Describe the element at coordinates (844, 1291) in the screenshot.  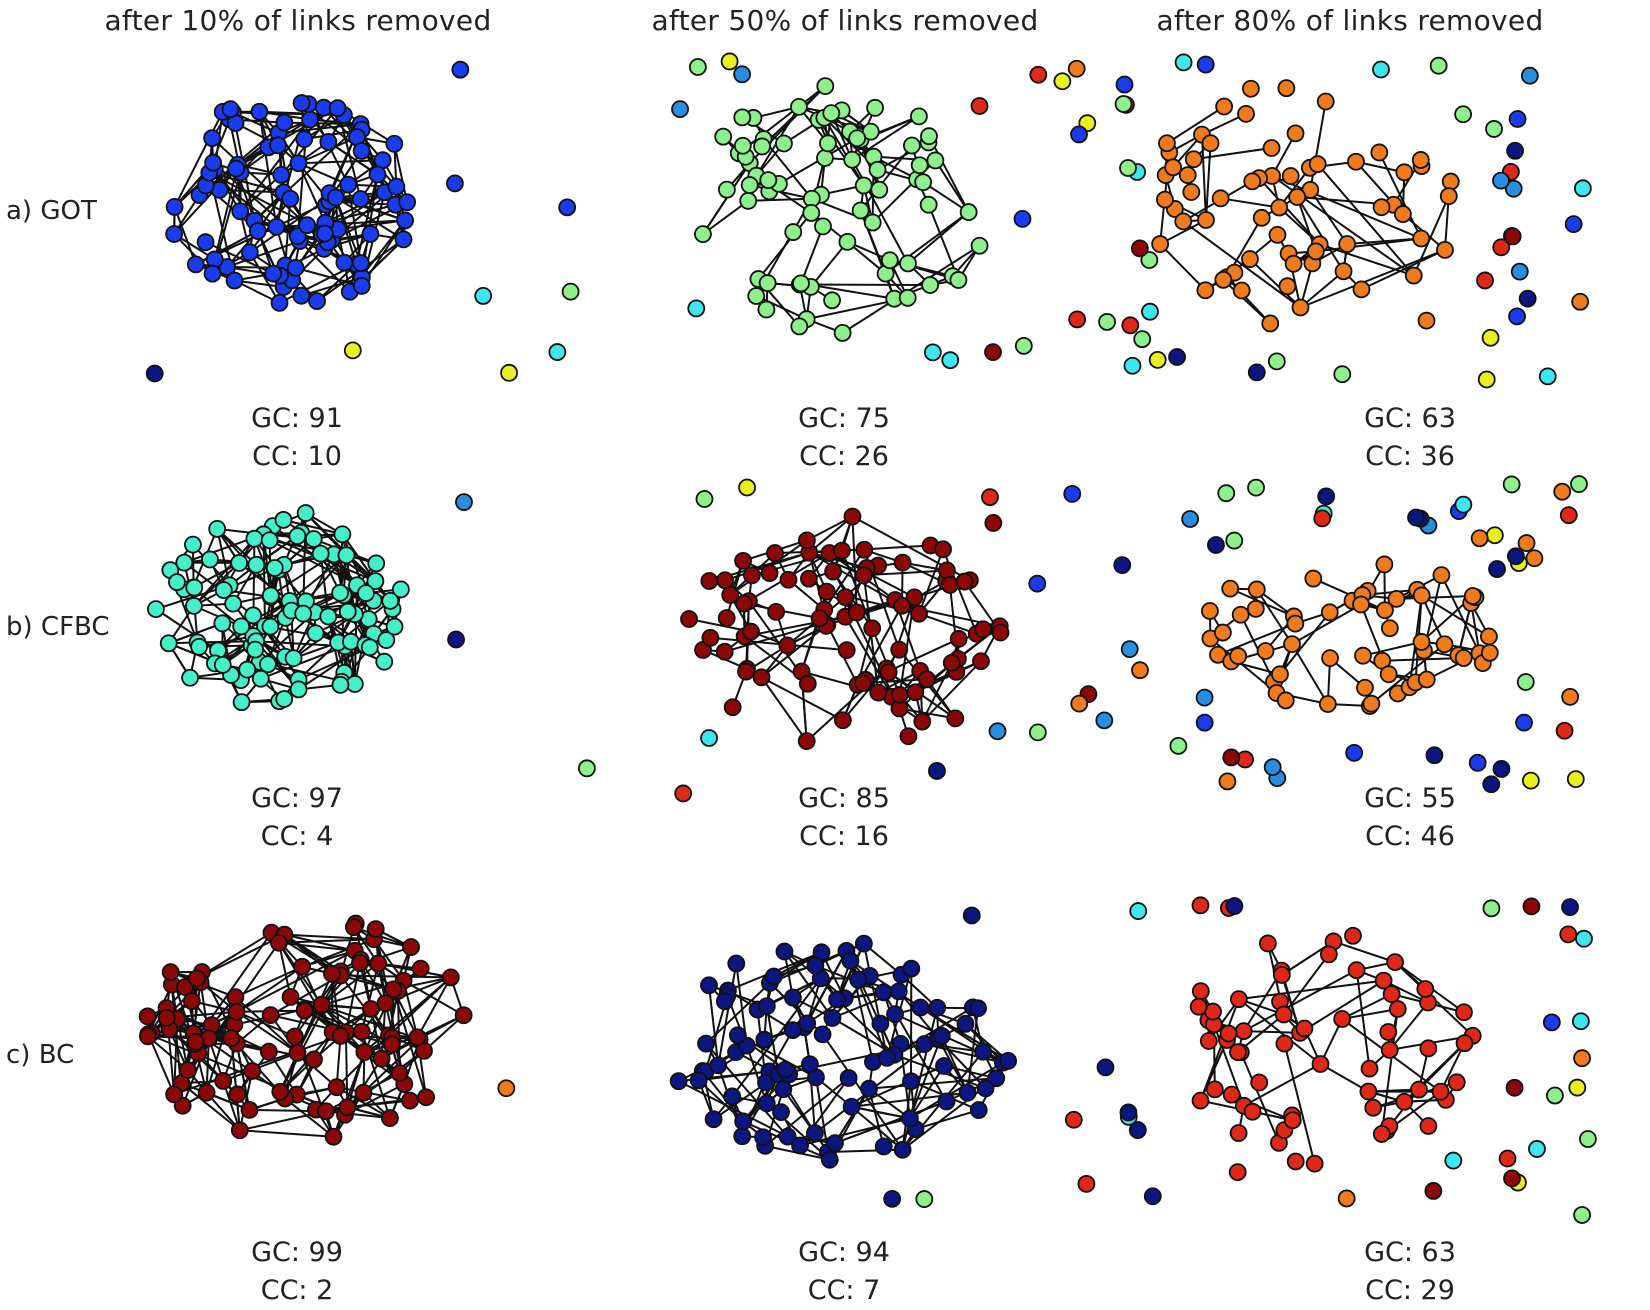
I see `cc-value: CC: 7` at that location.